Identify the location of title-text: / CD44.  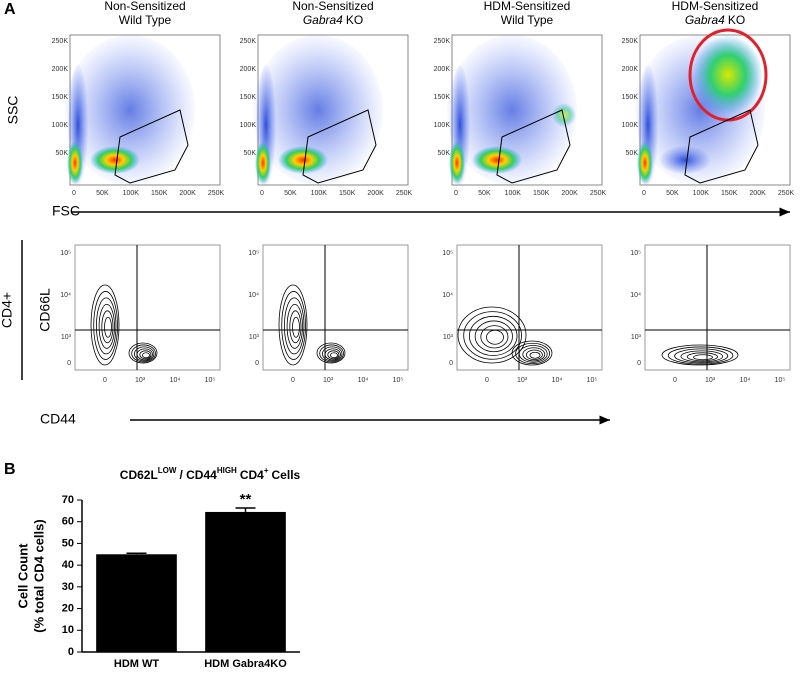
(198, 475).